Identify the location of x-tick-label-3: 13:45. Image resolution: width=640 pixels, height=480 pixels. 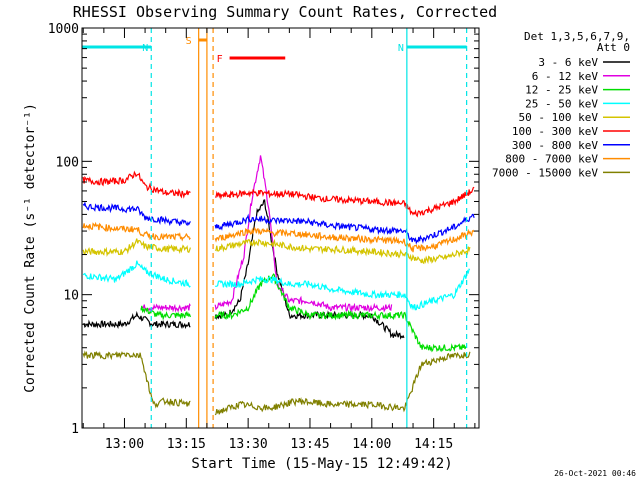
(309, 444).